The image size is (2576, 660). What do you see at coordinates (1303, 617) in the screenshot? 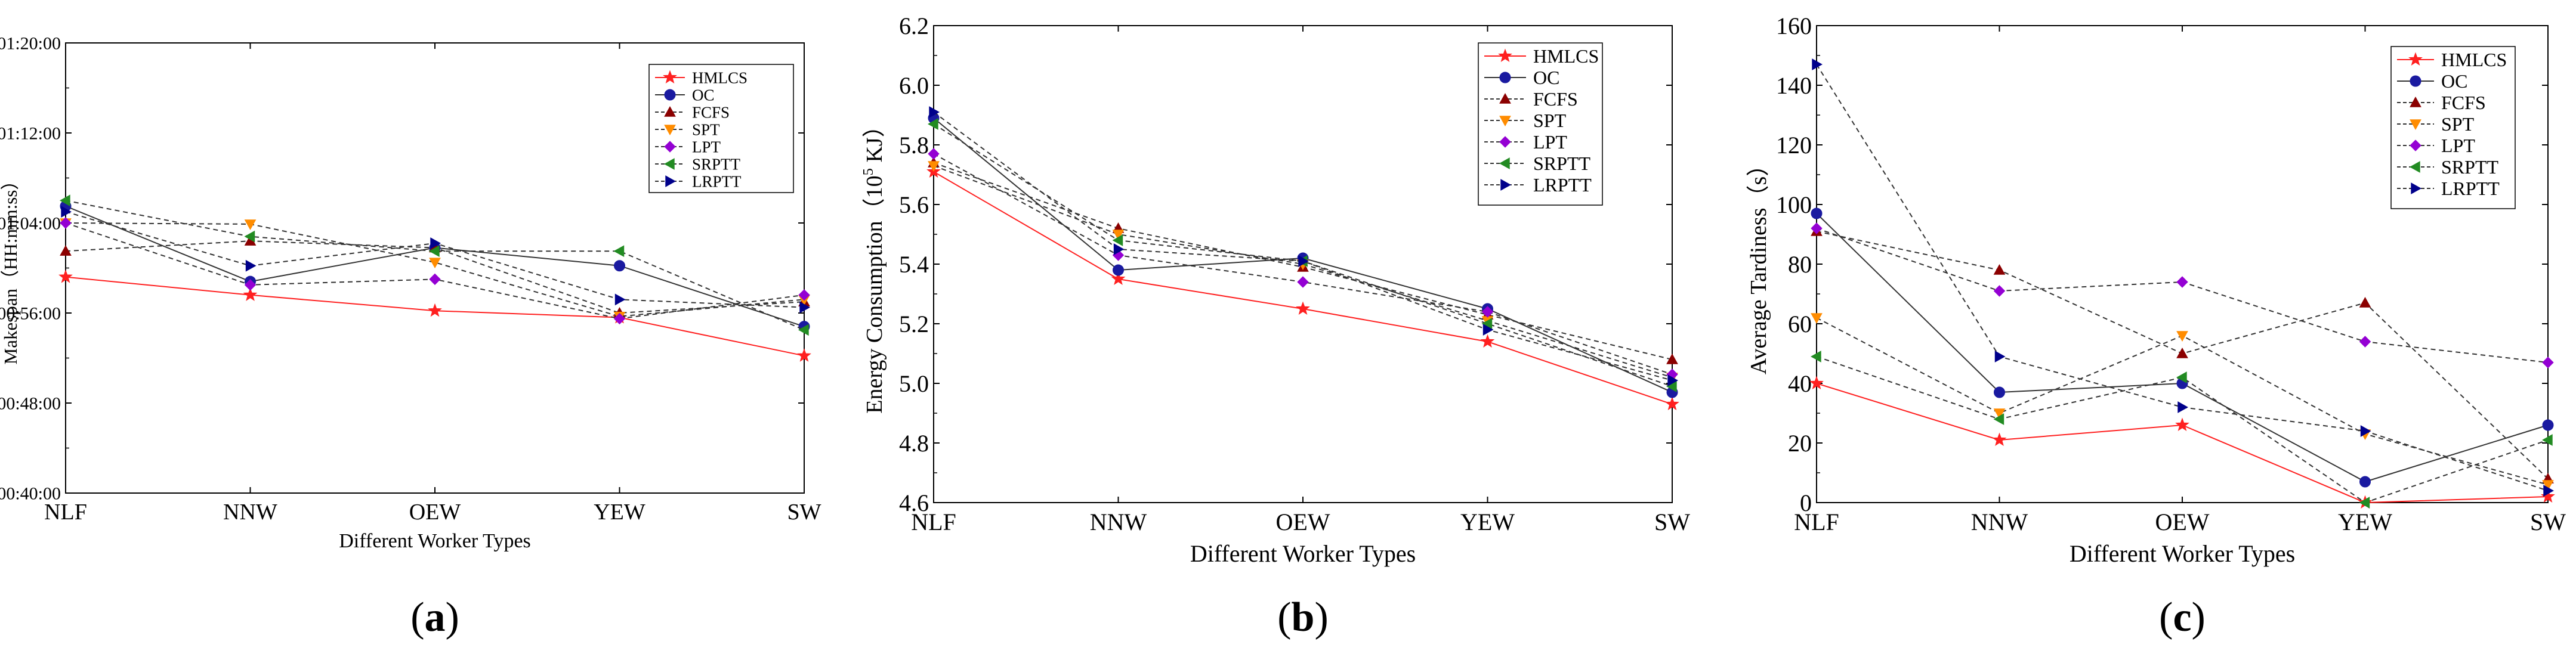
I see `panel-label: (b)` at bounding box center [1303, 617].